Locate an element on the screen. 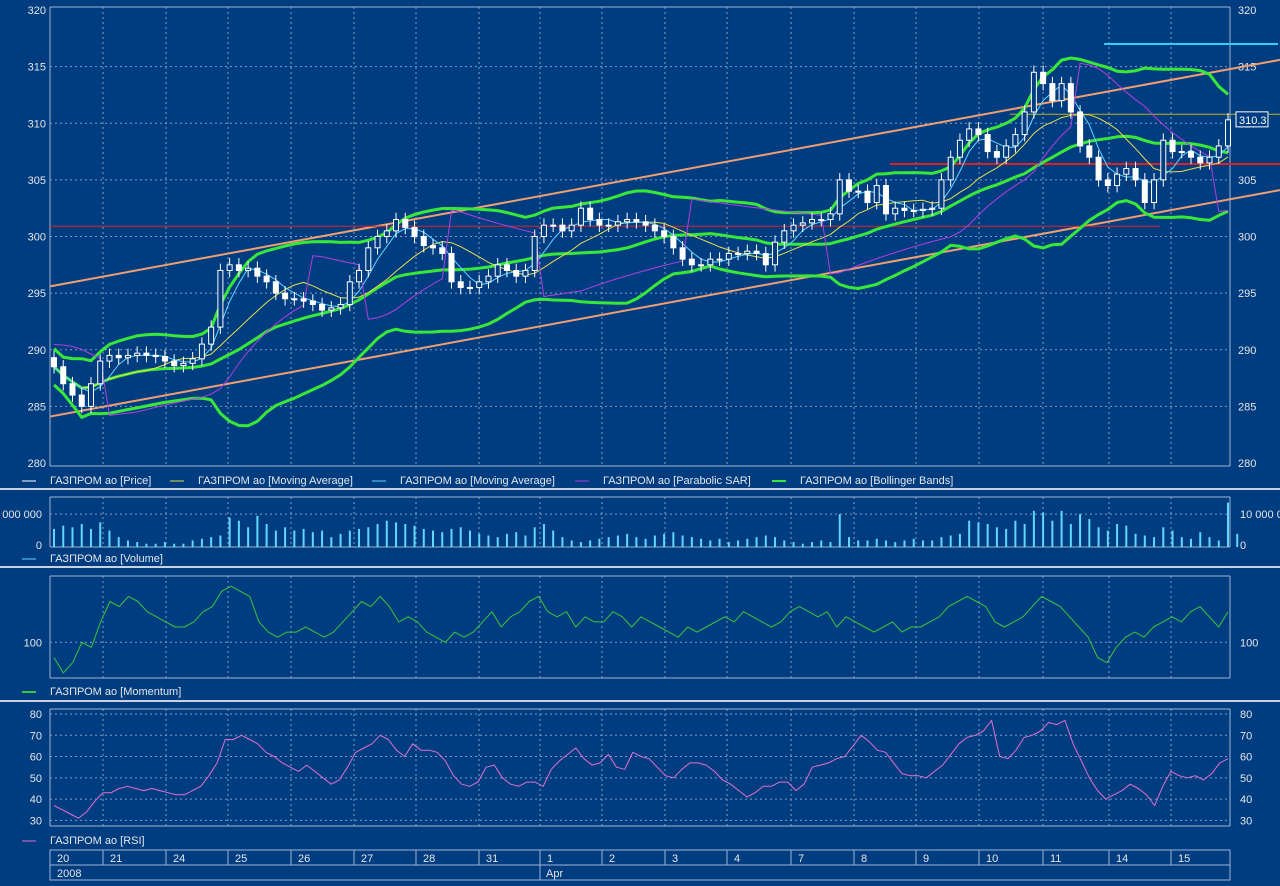  legend-label: ГАЗПРОМ ао [RSI] is located at coordinates (97, 841).